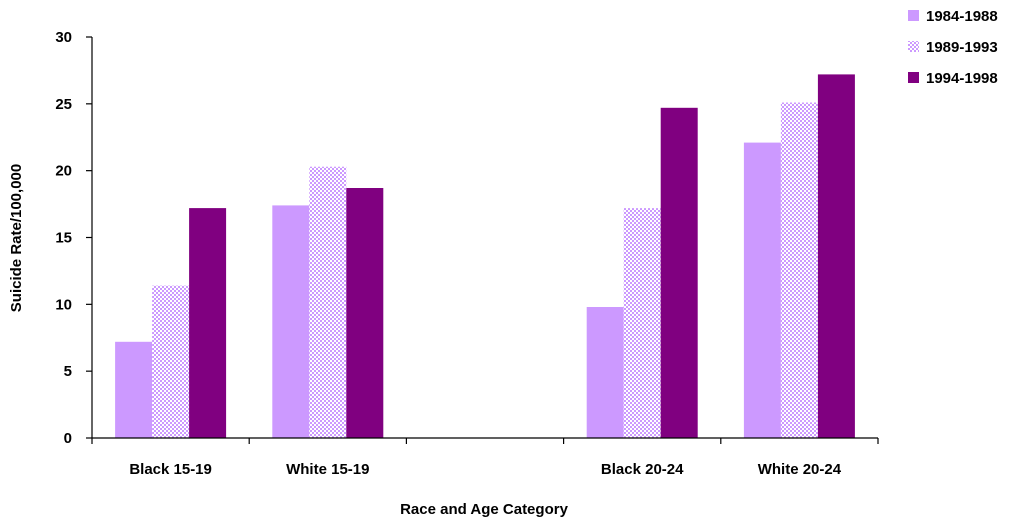 This screenshot has width=1034, height=522. Describe the element at coordinates (63, 171) in the screenshot. I see `y-tick-label: 20` at that location.